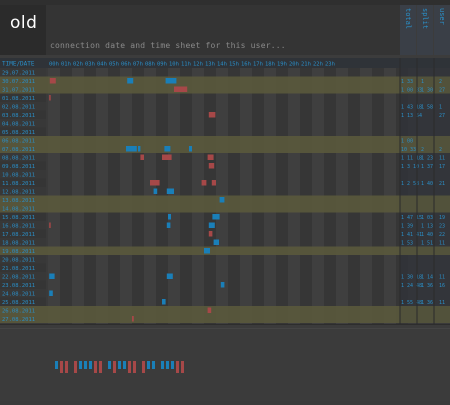  What do you see at coordinates (18, 108) in the screenshot?
I see `row-date: 02.08.2011` at bounding box center [18, 108].